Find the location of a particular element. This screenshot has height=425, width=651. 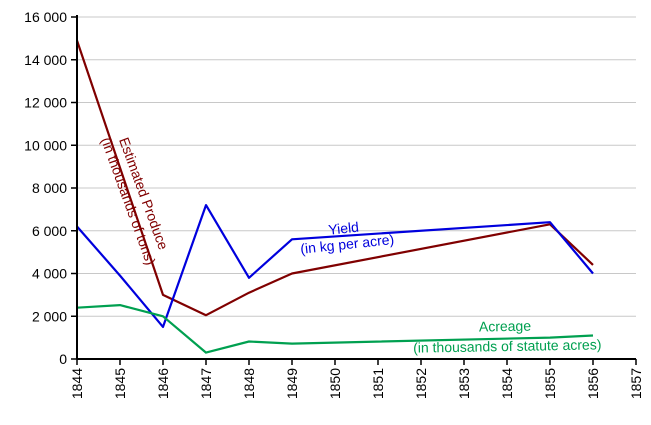

y-tick-label-7: 14 000 is located at coordinates (45, 60).